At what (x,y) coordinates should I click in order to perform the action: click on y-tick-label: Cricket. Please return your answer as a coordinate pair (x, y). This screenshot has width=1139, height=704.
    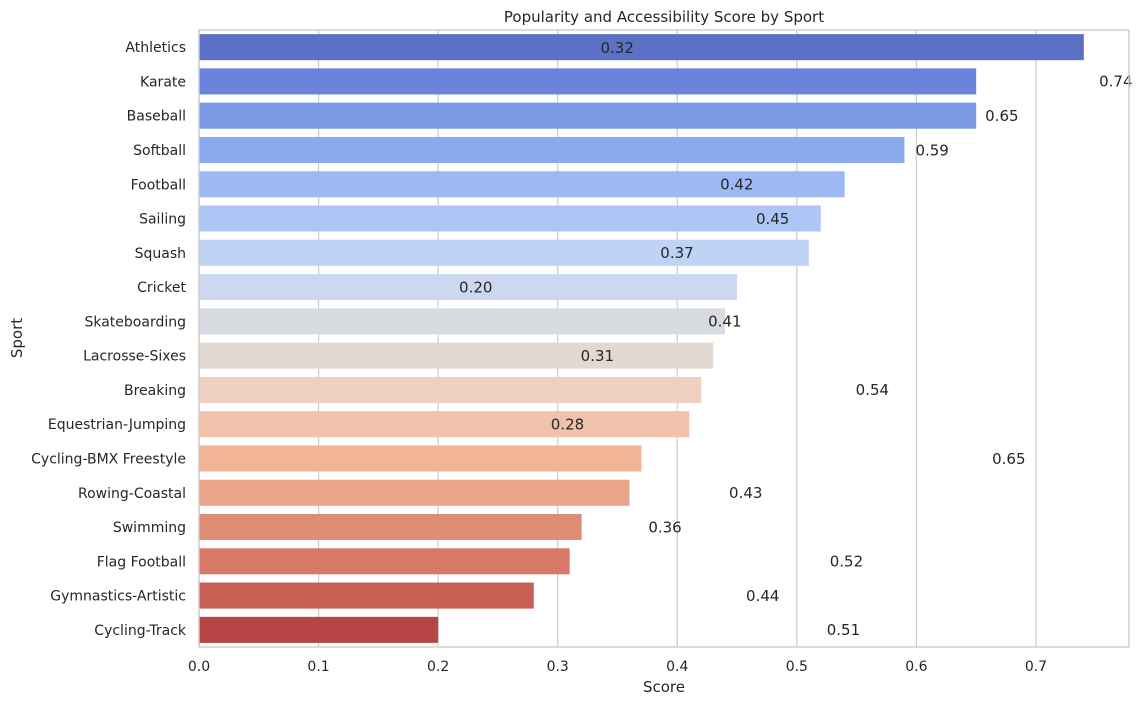
    Looking at the image, I should click on (161, 288).